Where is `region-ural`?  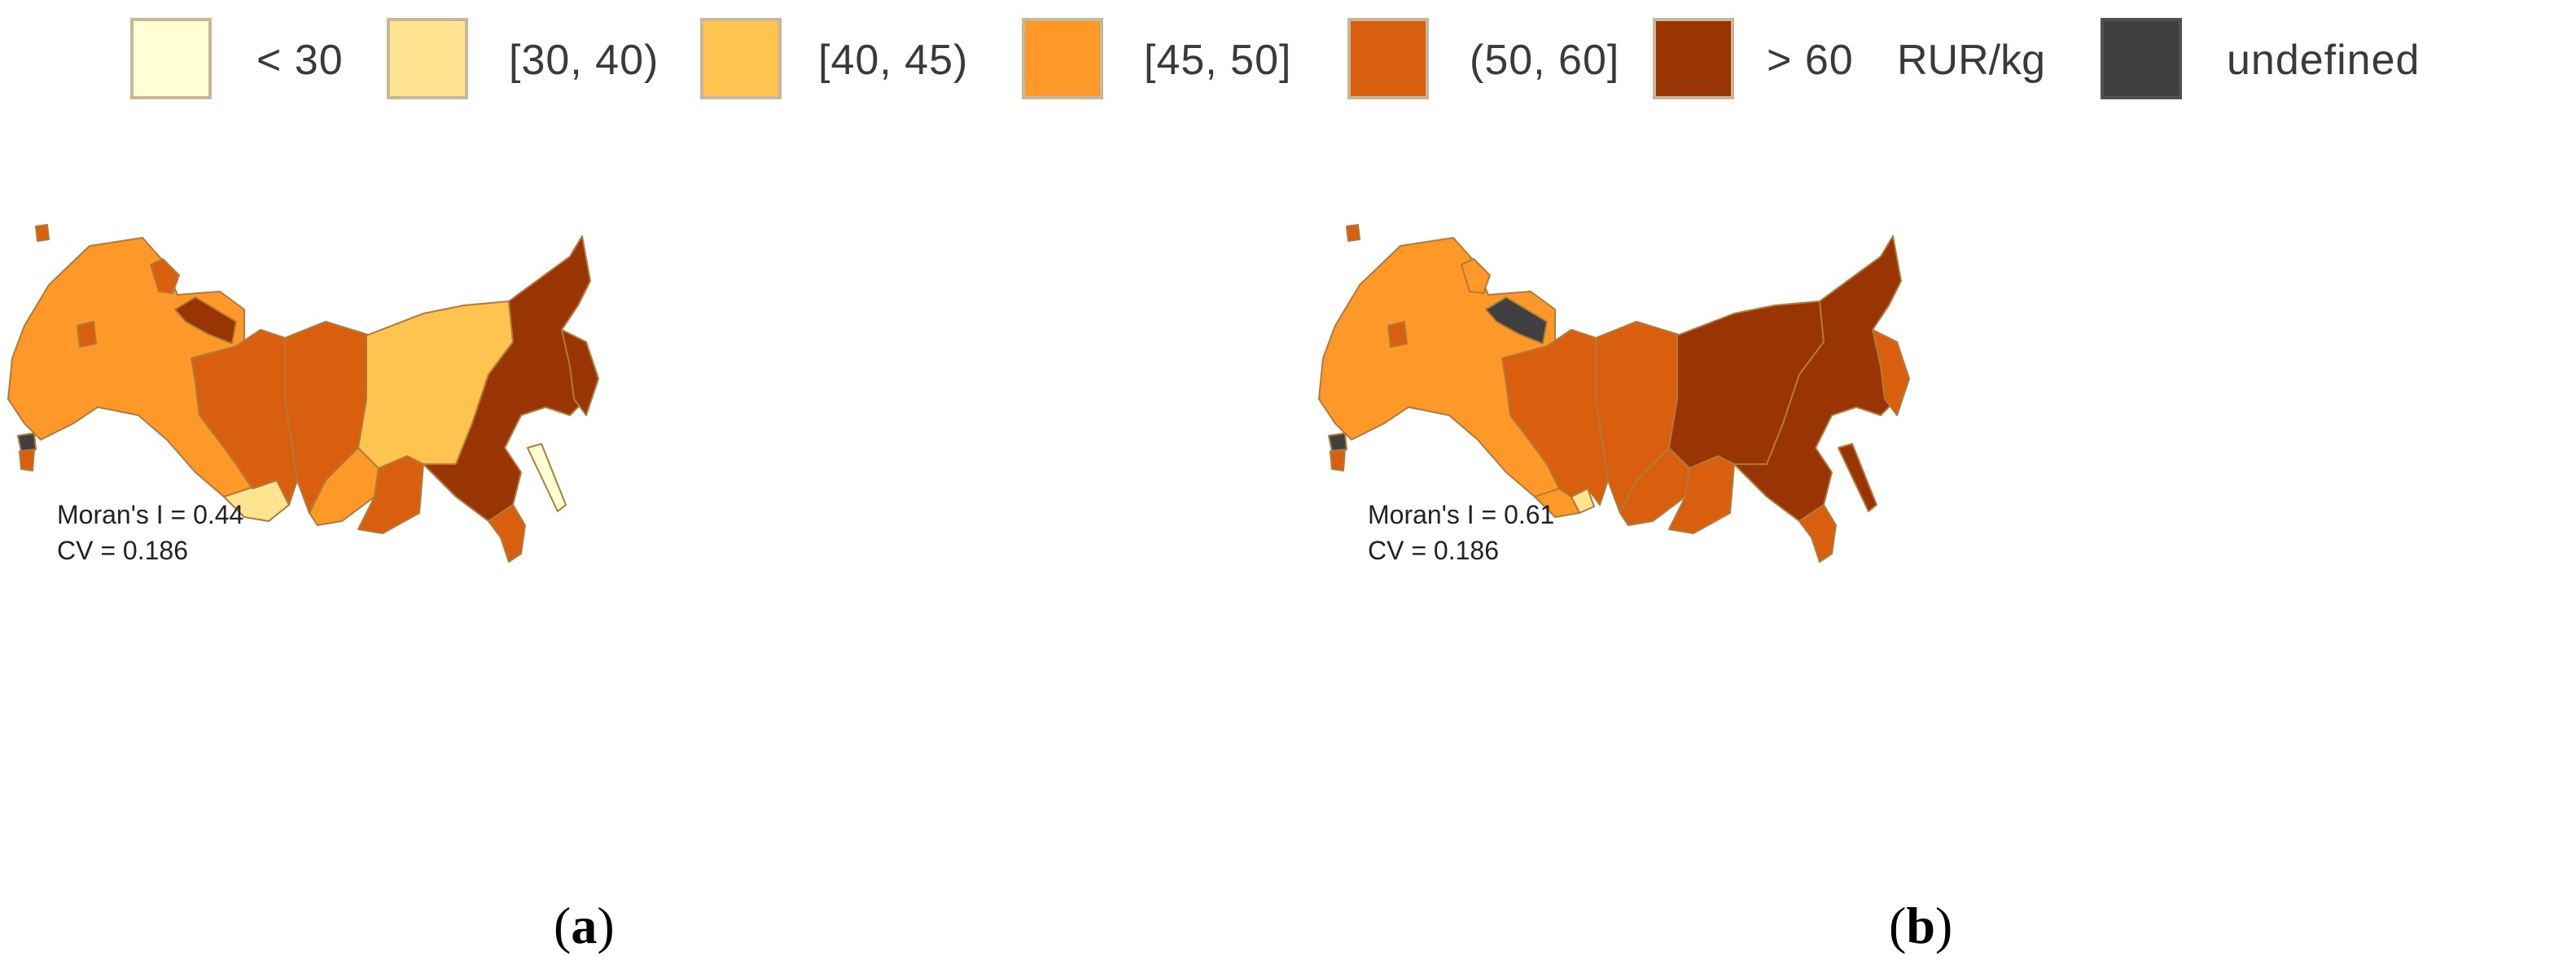 region-ural is located at coordinates (1557, 503).